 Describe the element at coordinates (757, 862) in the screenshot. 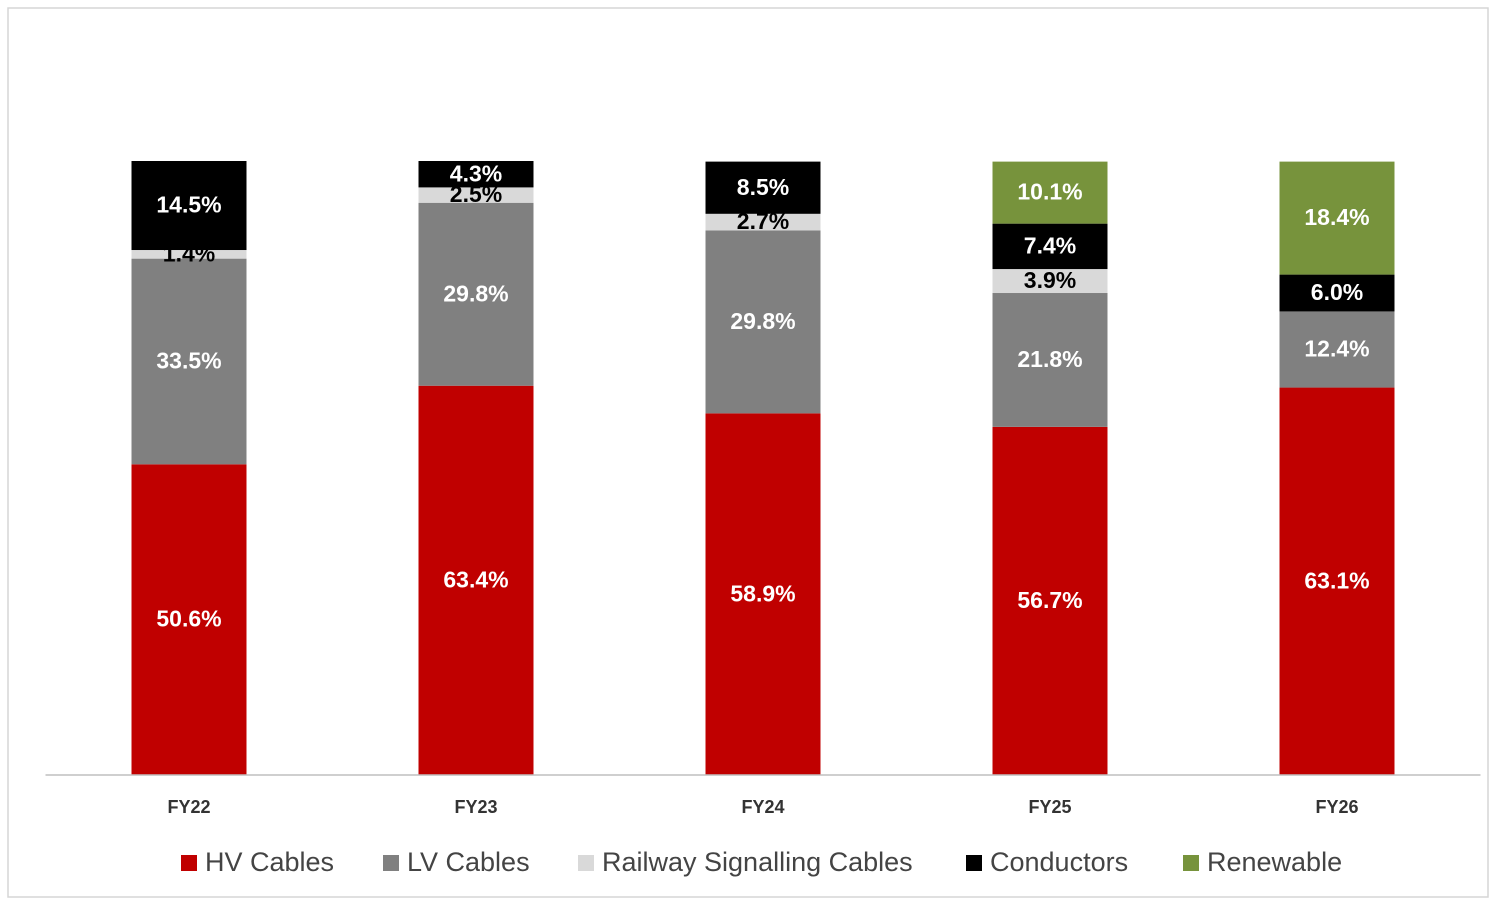

I see `legend-label: Railway Signalling Cables` at that location.